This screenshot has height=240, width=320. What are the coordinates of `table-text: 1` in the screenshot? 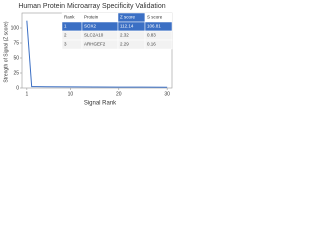 It's located at (65, 26).